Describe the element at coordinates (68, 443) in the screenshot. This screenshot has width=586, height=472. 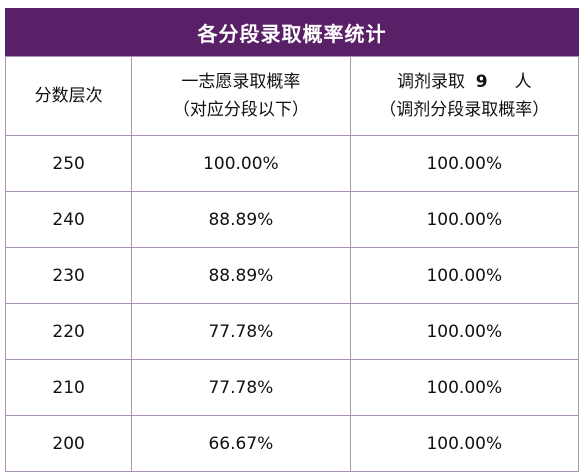
I see `cell-score: 200` at that location.